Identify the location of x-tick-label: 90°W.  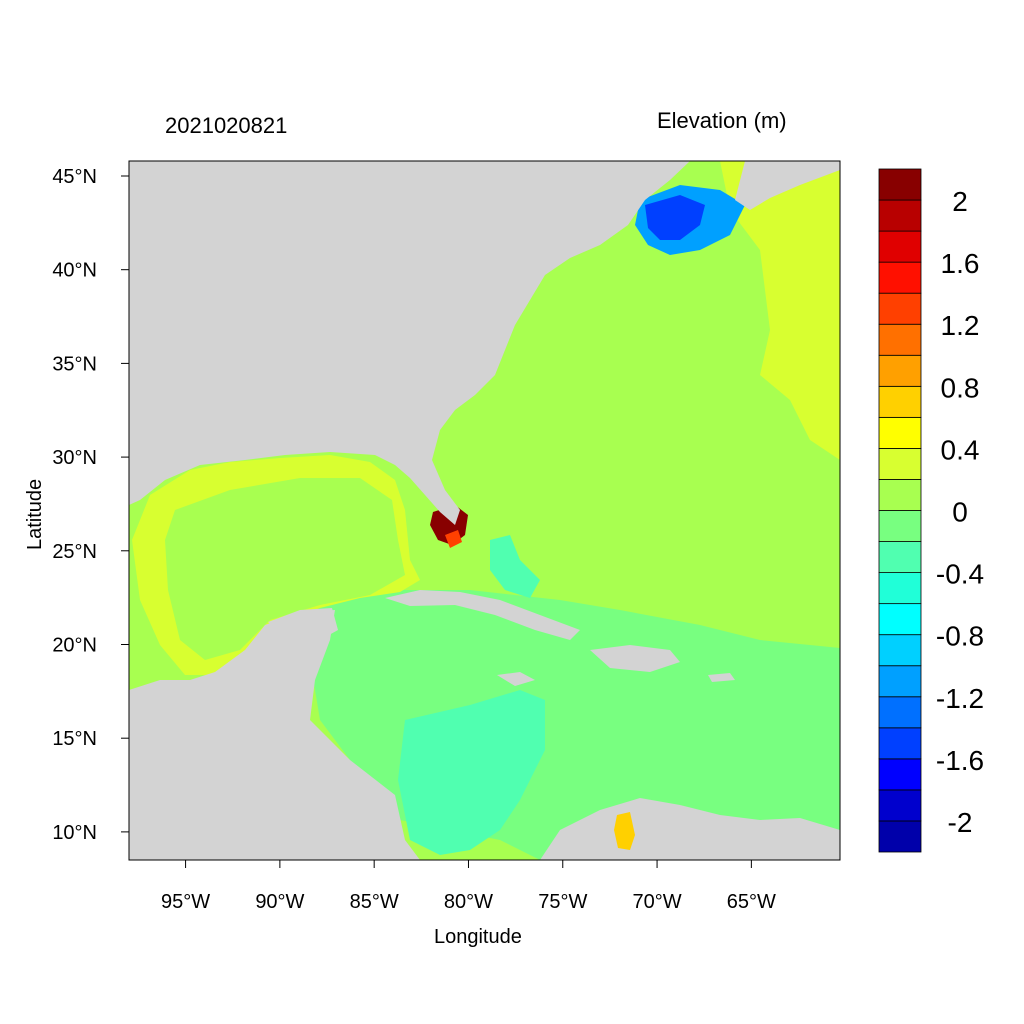
(279, 902).